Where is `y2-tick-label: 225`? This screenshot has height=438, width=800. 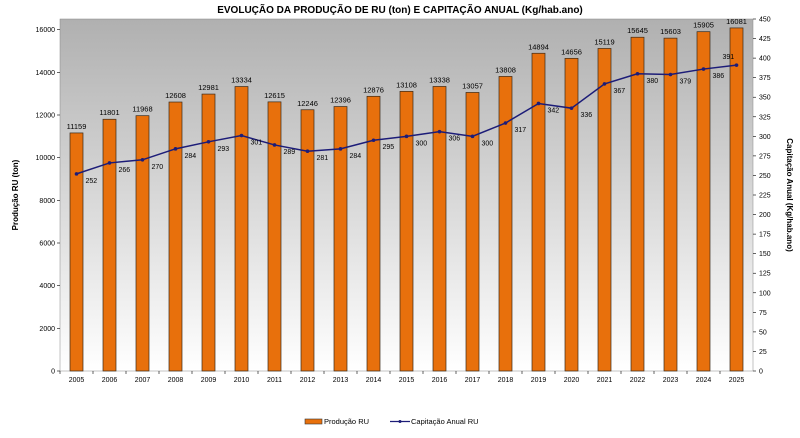 y2-tick-label: 225 is located at coordinates (765, 196).